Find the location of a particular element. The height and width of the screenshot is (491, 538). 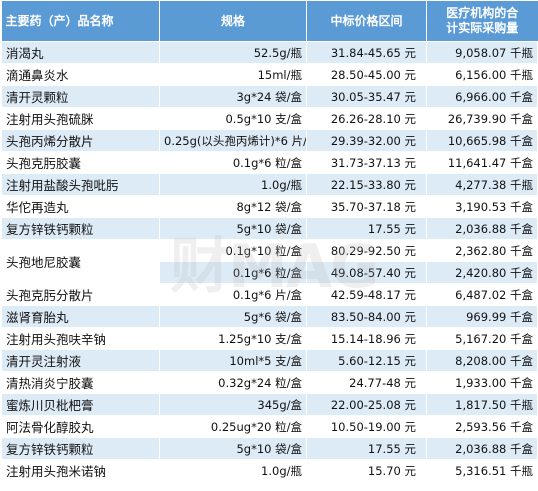

cell-purchase-volume: 4,277.38 千瓶 is located at coordinates (482, 184).